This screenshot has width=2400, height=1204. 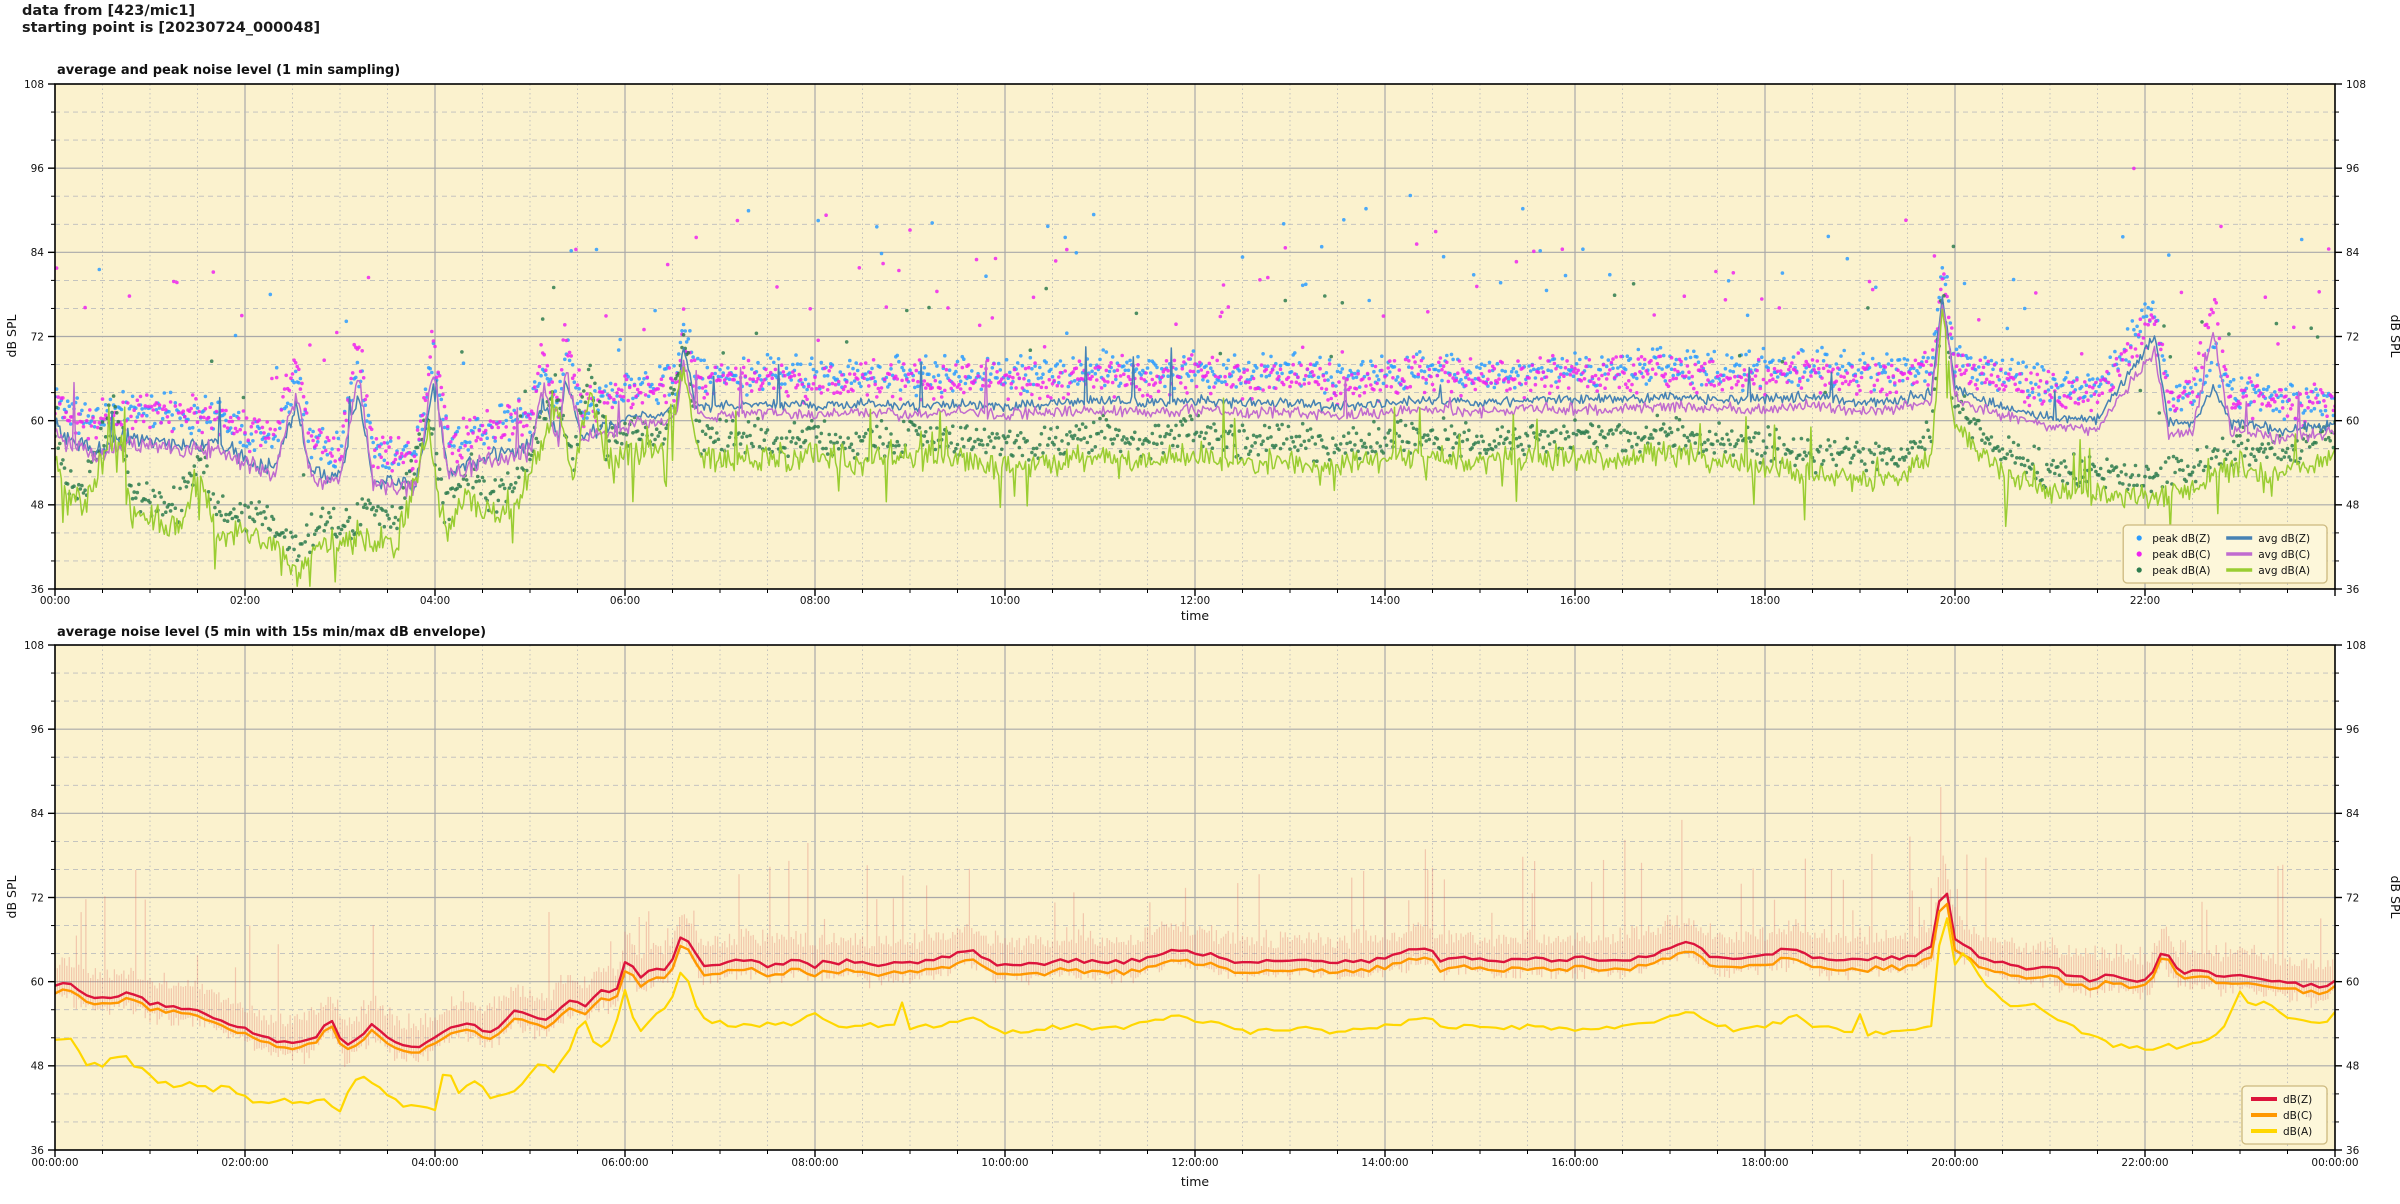 I want to click on svg-text: 02:00, so click(x=245, y=601).